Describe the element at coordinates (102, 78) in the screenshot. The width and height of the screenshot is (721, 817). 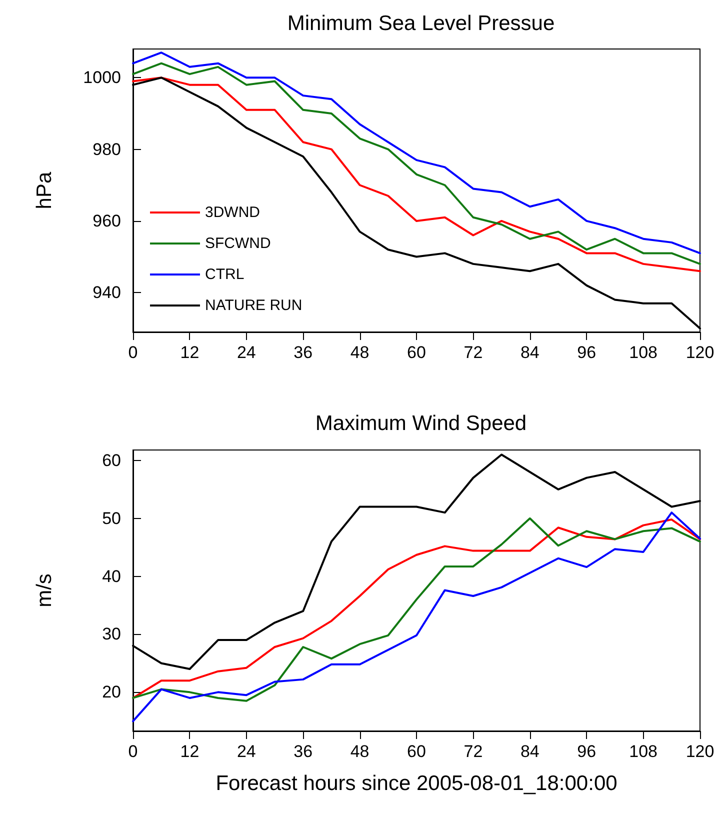
I see `y-tick-label: 1000` at that location.